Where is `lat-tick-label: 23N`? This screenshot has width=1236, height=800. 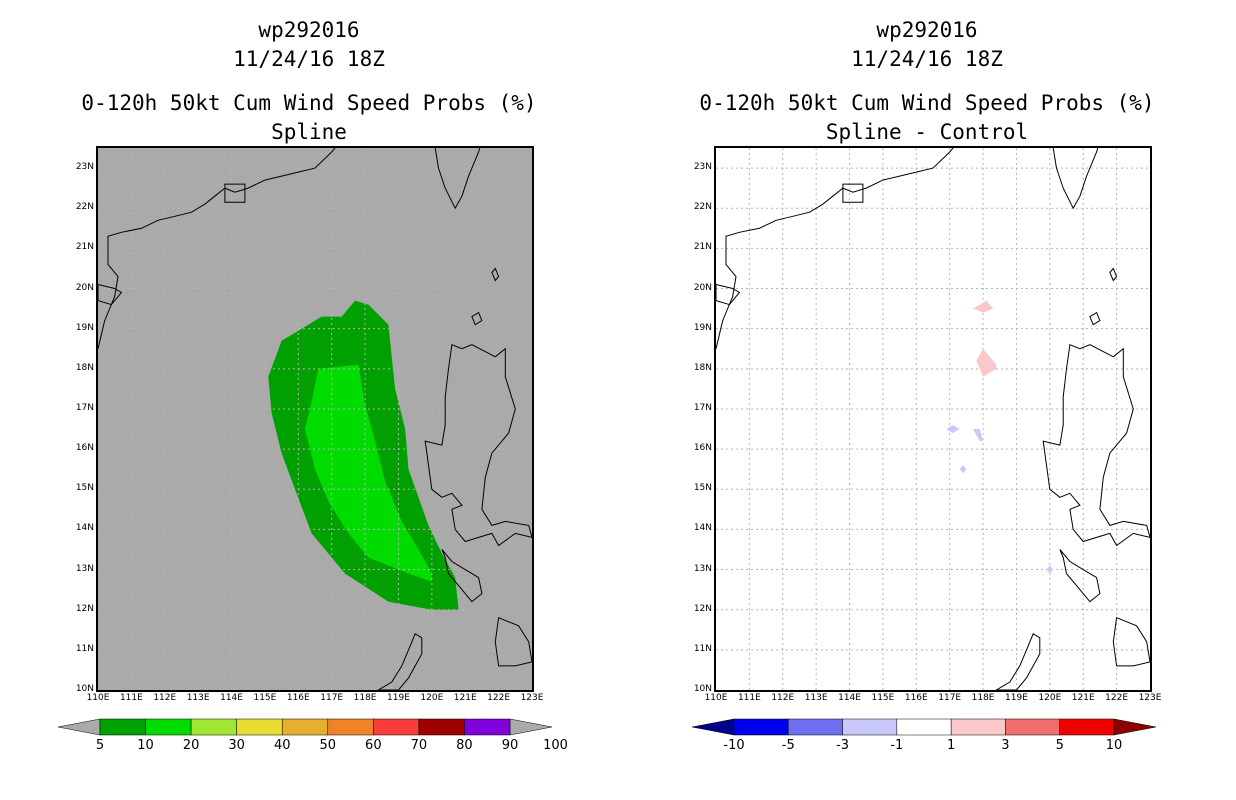
lat-tick-label: 23N is located at coordinates (702, 167).